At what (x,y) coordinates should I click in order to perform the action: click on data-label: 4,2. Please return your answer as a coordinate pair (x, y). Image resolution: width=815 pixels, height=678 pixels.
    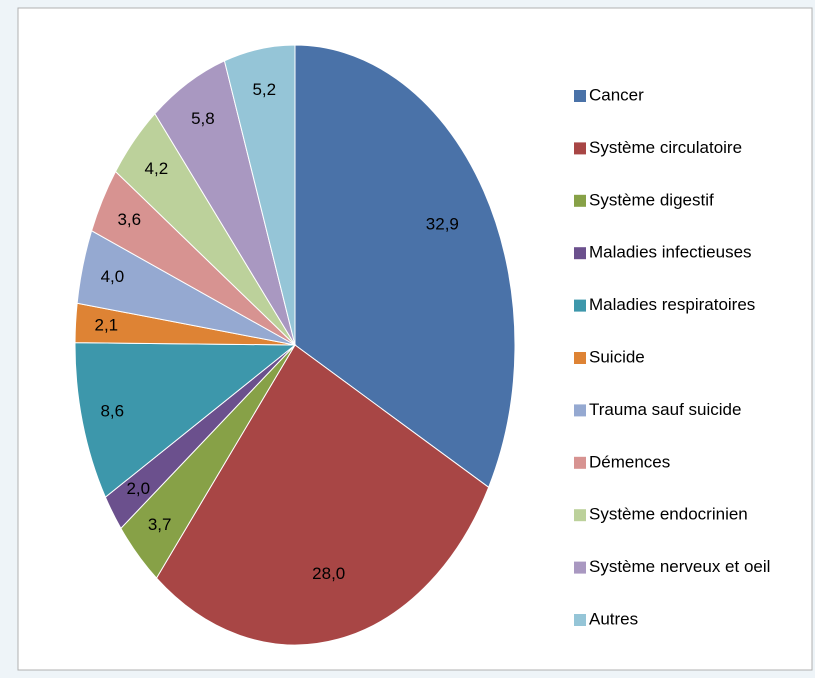
    Looking at the image, I should click on (157, 168).